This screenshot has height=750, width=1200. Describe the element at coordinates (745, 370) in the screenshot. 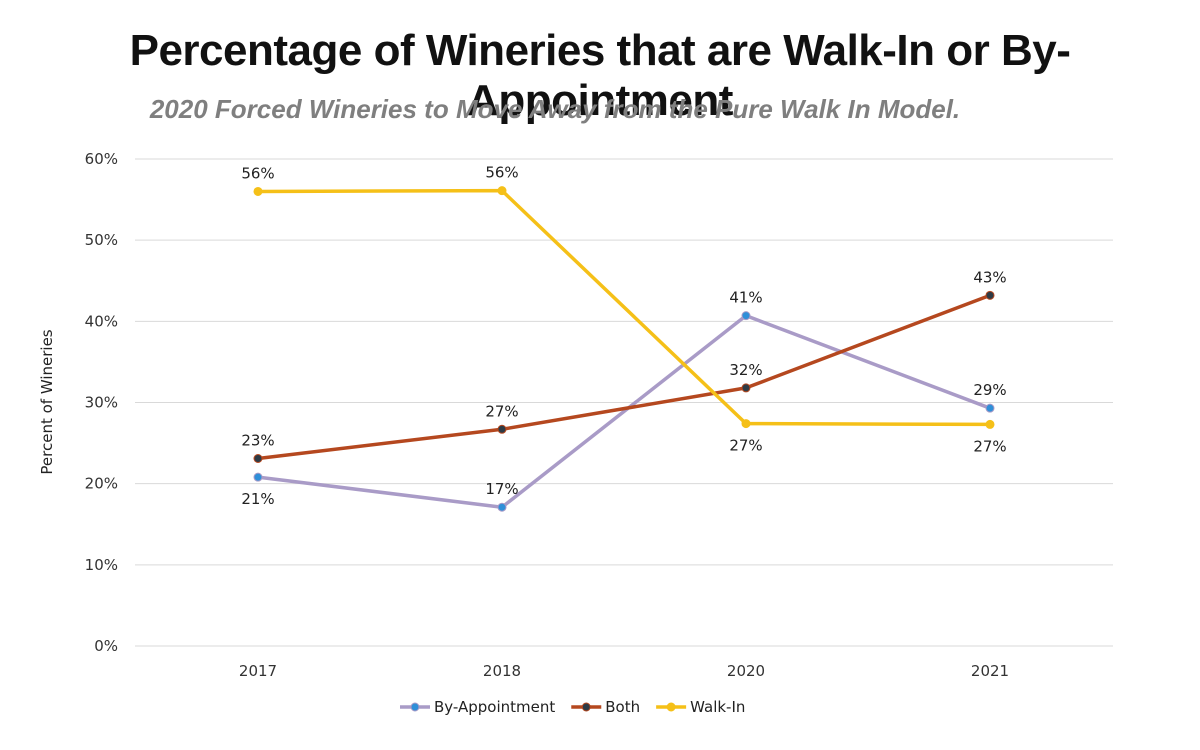

I see `data-label-both: 32%` at that location.